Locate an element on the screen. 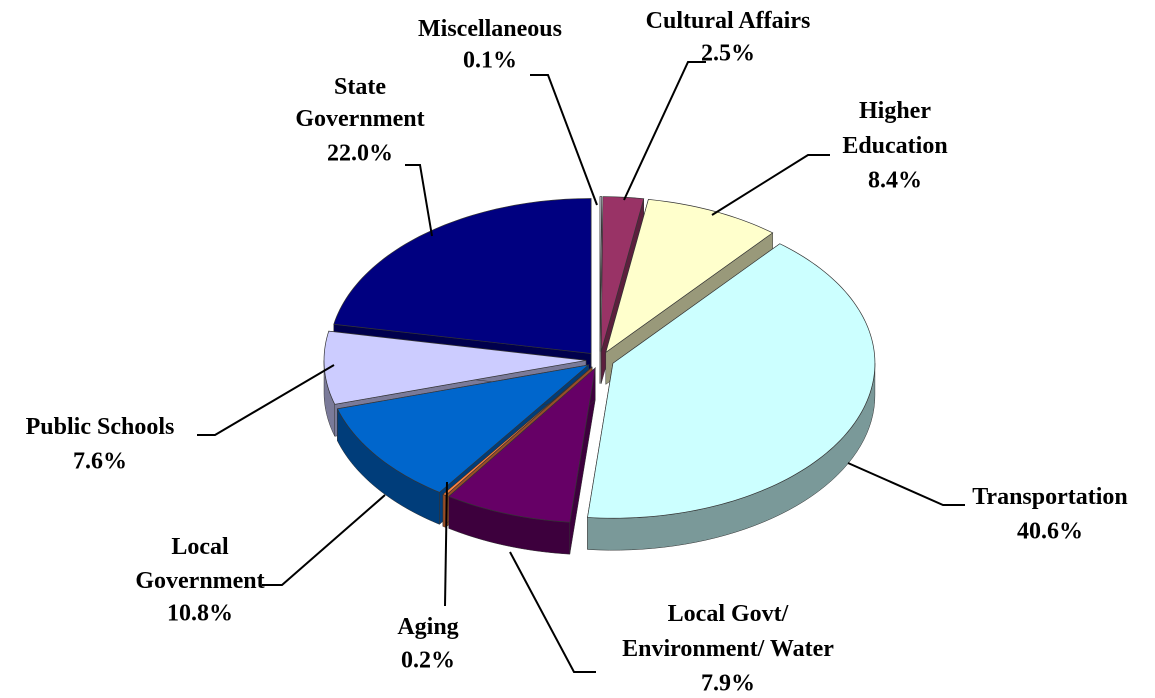 The height and width of the screenshot is (698, 1155). slice-label: Local Govt/Environment/ Water is located at coordinates (728, 631).